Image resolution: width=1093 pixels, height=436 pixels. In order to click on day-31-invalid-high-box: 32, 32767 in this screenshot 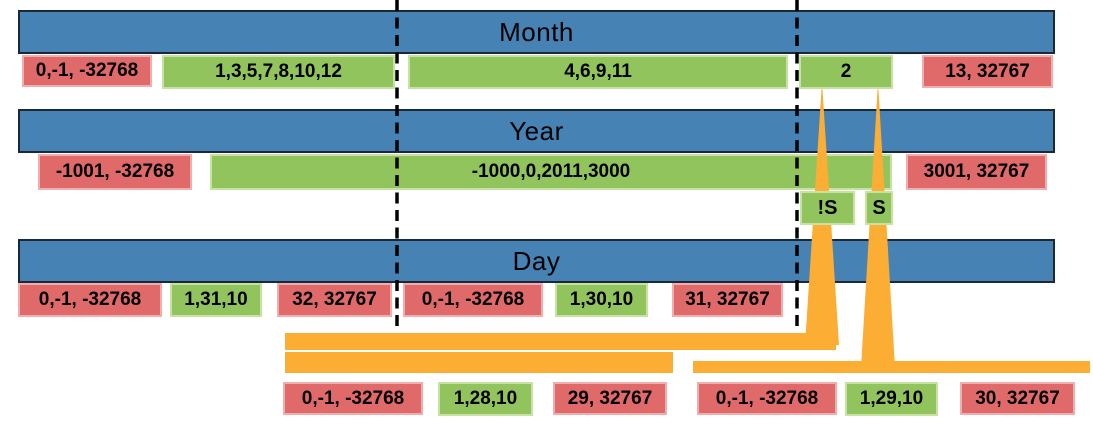, I will do `click(334, 300)`.